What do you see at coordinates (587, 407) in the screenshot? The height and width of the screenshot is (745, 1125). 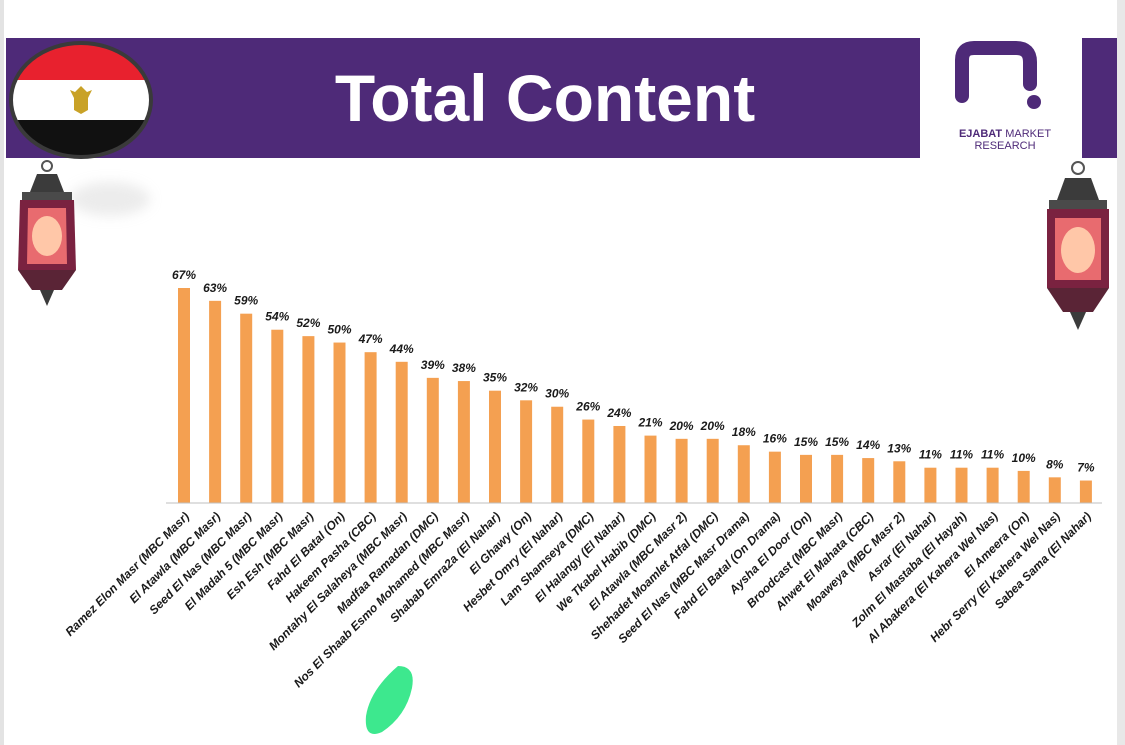 I see `bar-value-label: 26%` at bounding box center [587, 407].